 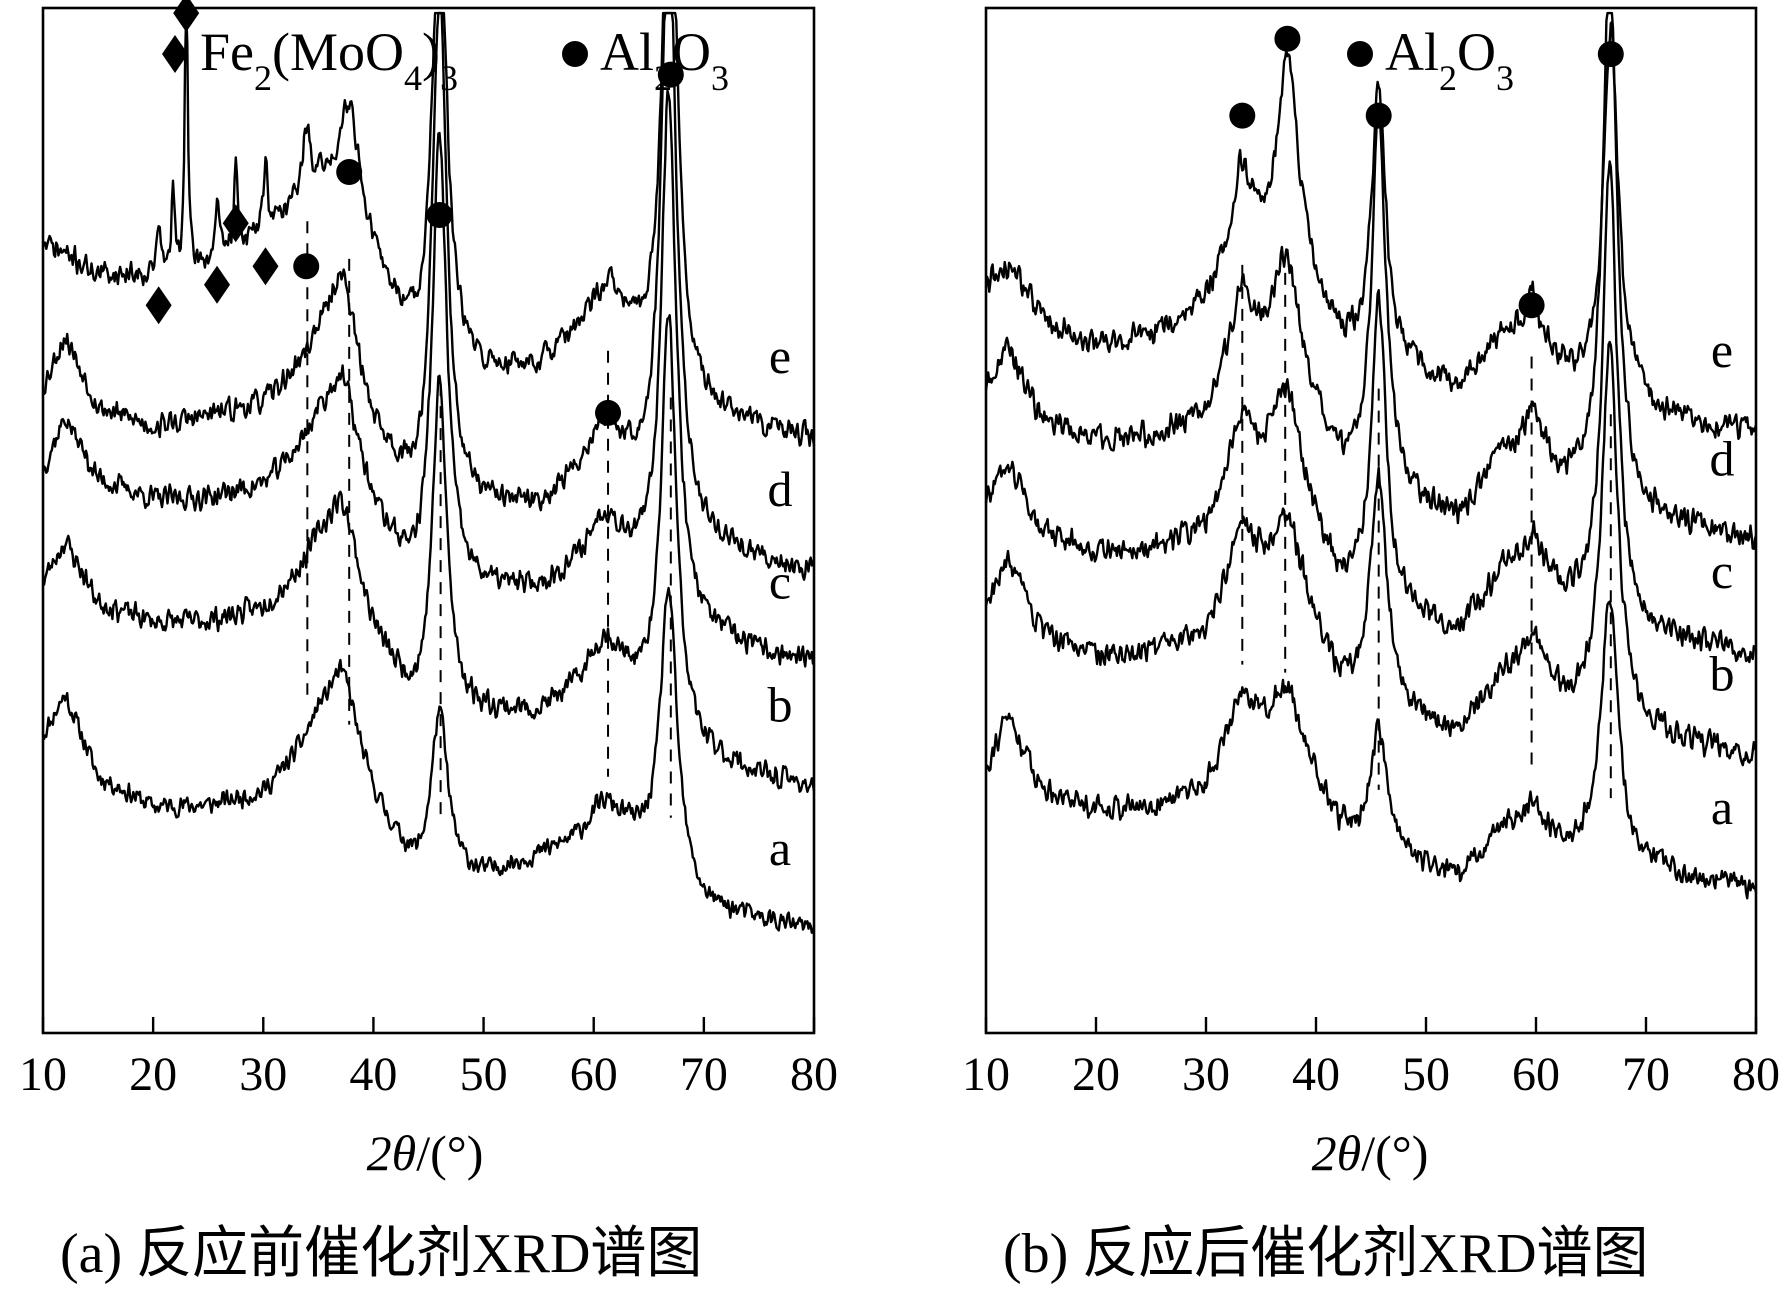 What do you see at coordinates (594, 1074) in the screenshot?
I see `x-tick-label-a-60: 60` at bounding box center [594, 1074].